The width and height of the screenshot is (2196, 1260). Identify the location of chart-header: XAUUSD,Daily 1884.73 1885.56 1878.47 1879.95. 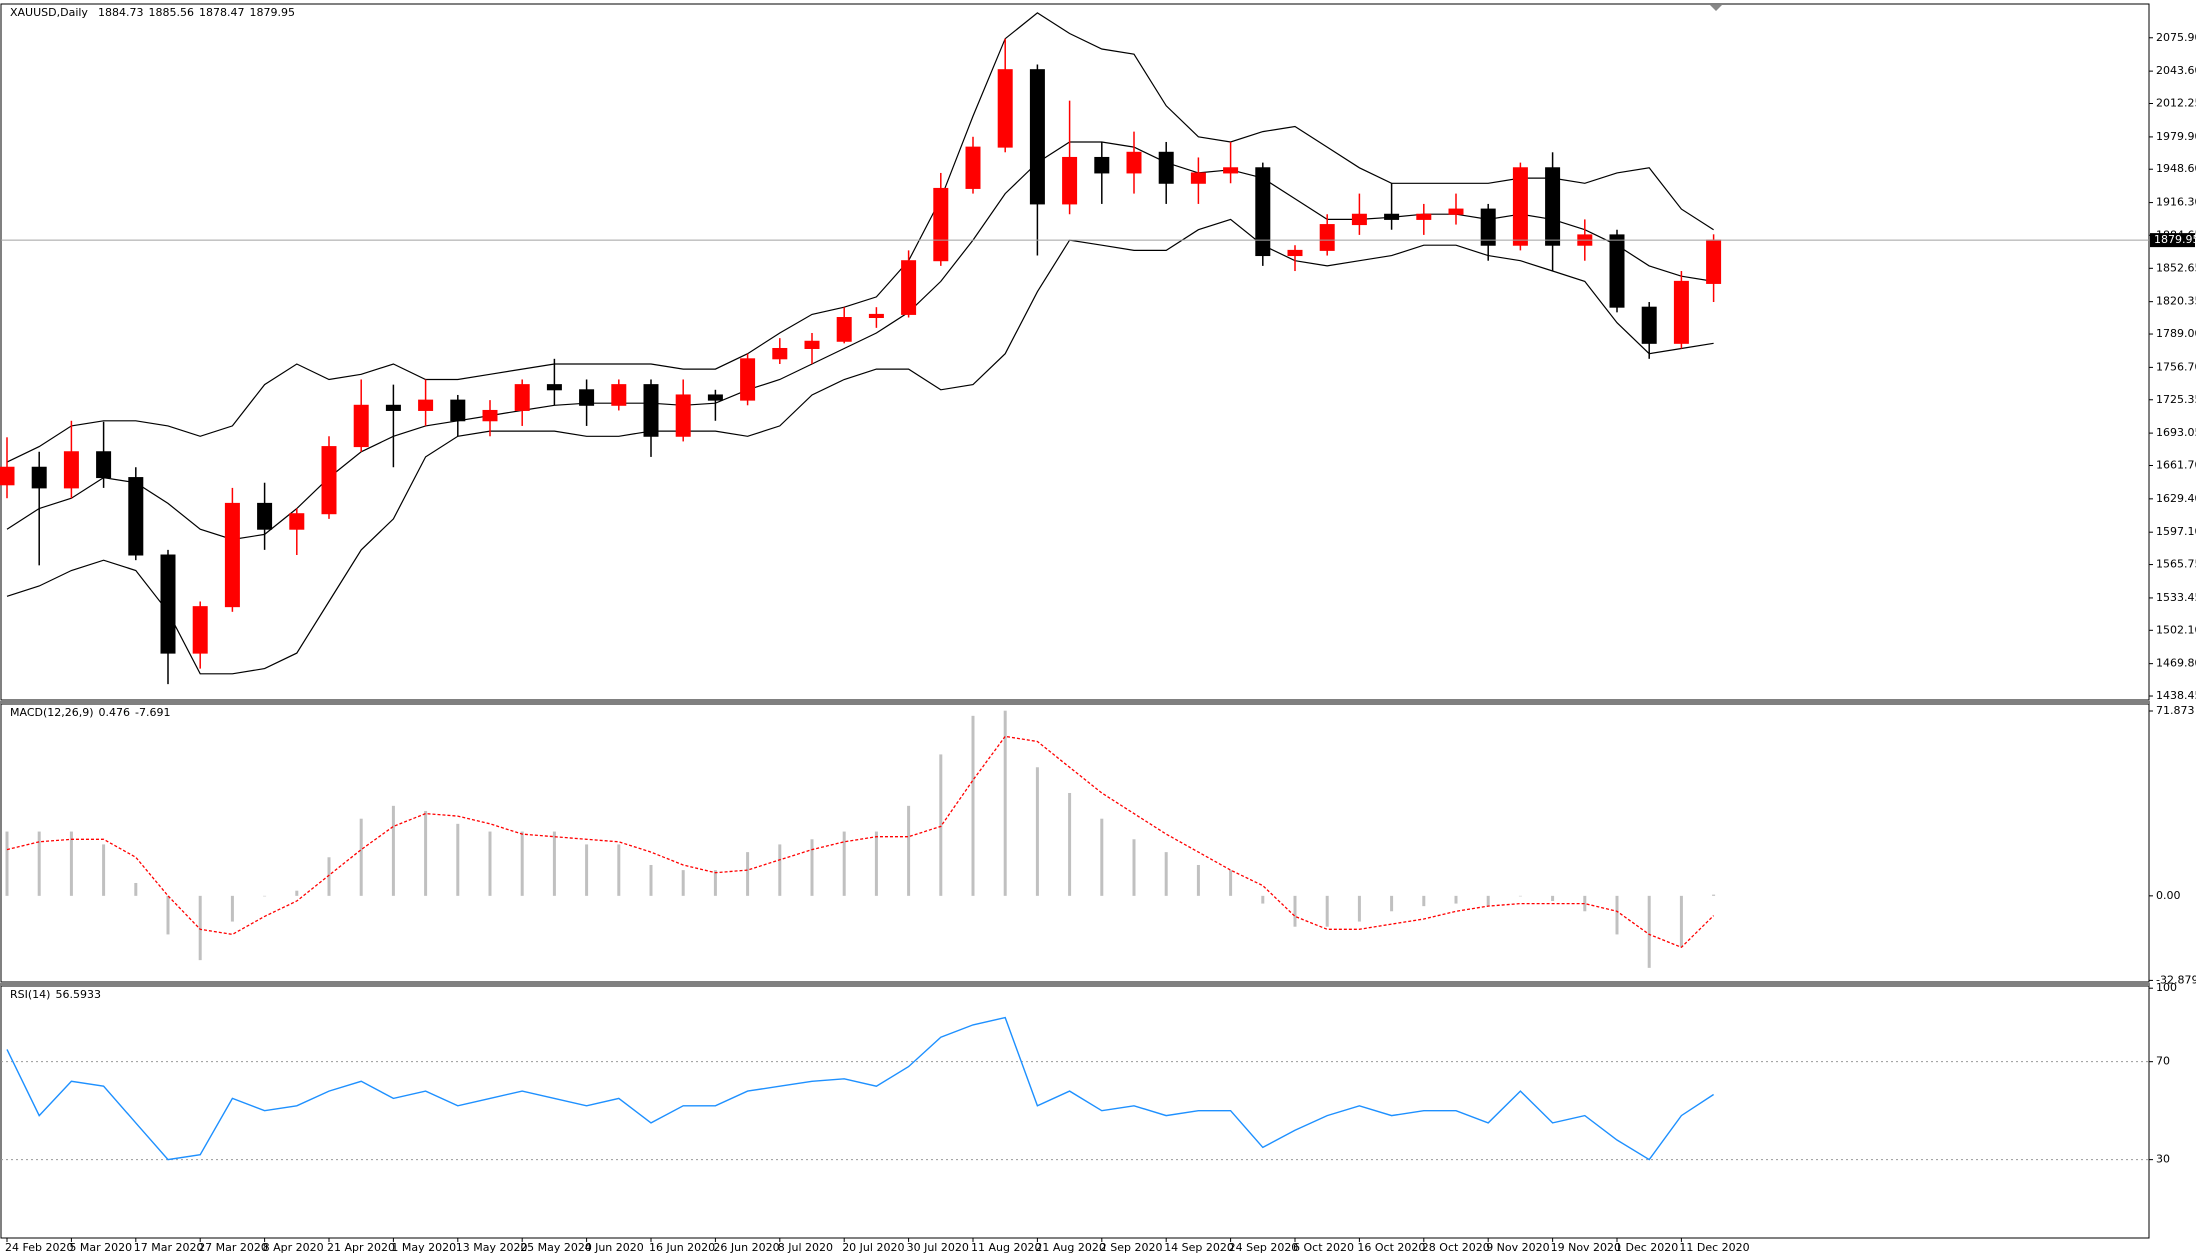
(152, 12).